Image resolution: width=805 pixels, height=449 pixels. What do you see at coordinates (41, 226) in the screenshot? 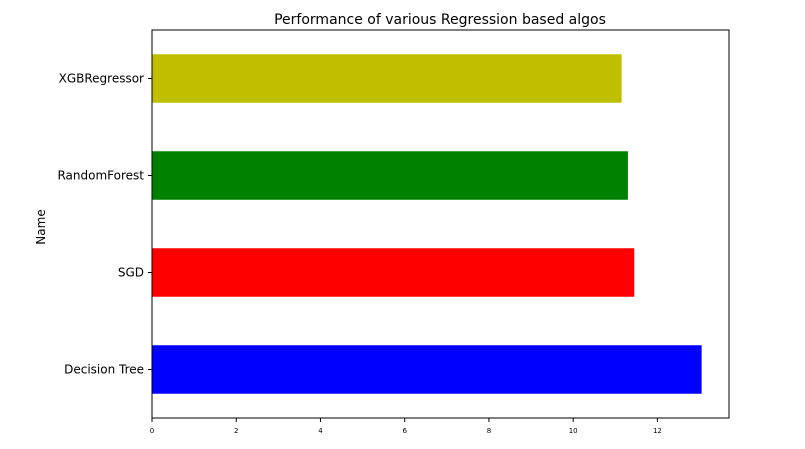
I see `y-axis-label: Name` at bounding box center [41, 226].